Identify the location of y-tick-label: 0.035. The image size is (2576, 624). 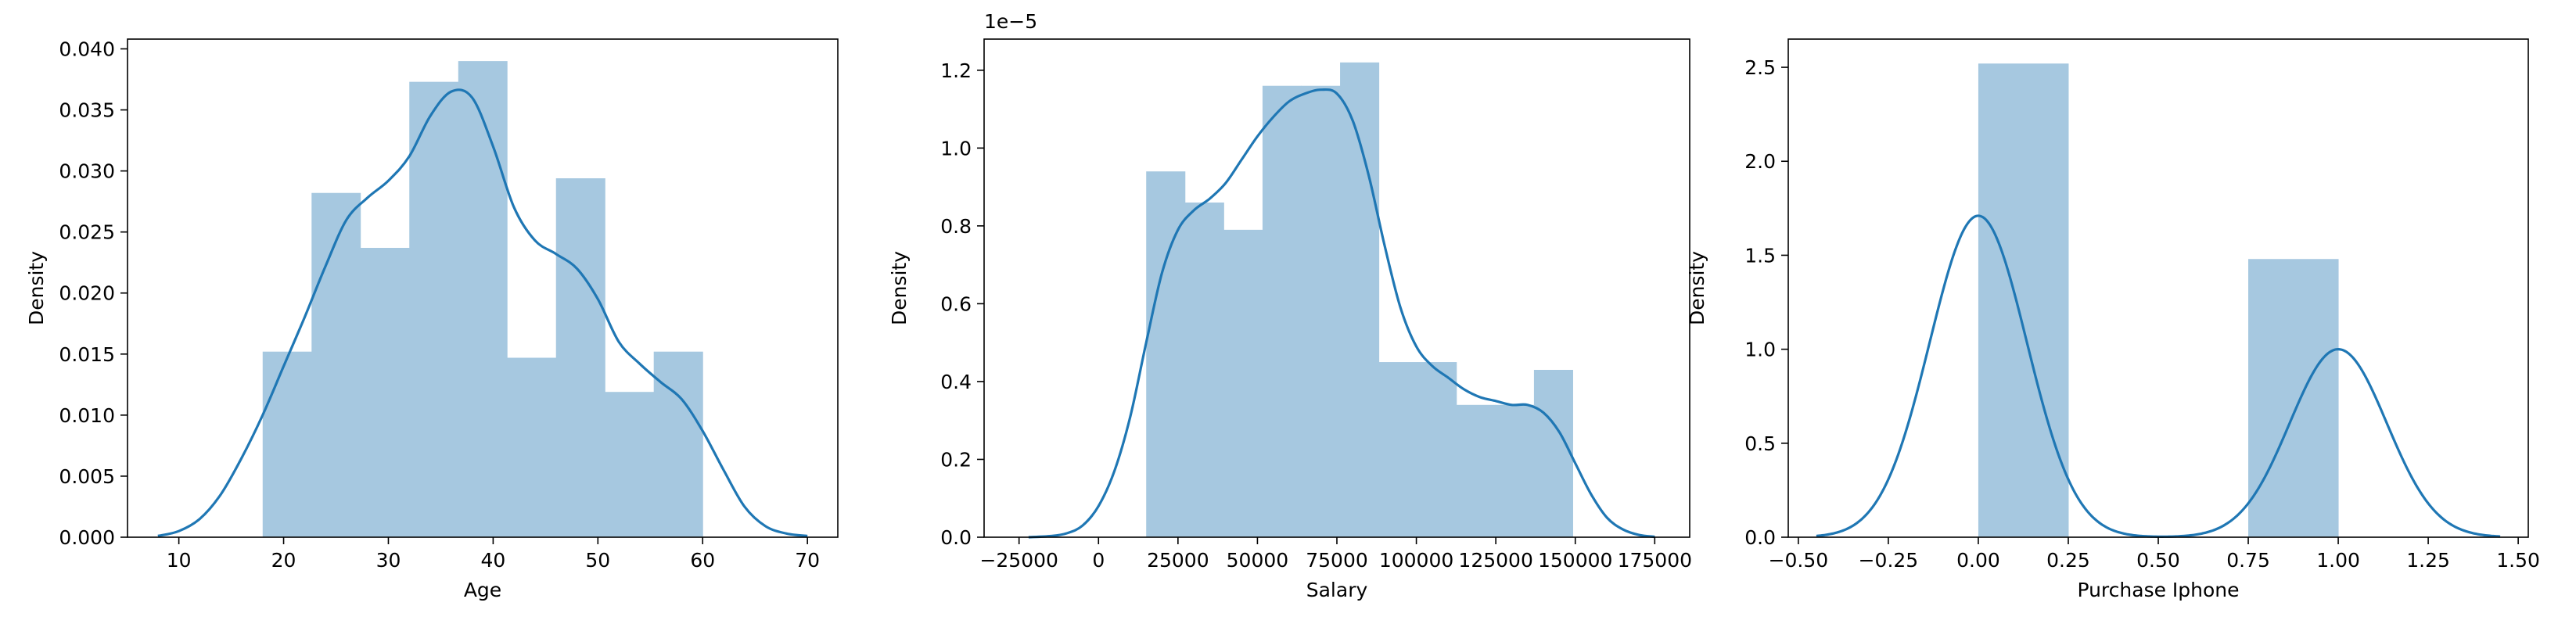
(87, 110).